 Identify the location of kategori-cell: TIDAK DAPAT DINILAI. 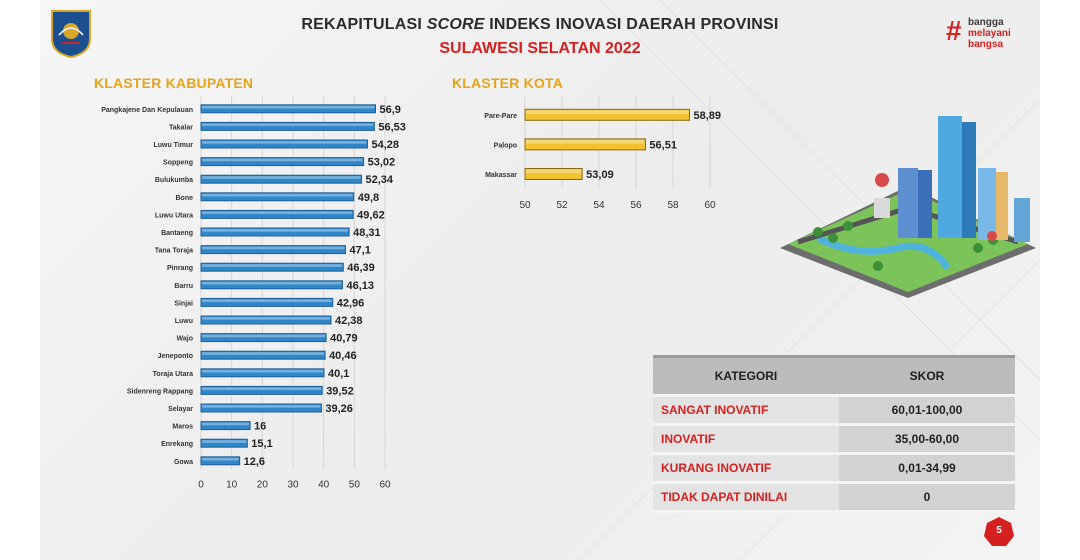
(746, 497).